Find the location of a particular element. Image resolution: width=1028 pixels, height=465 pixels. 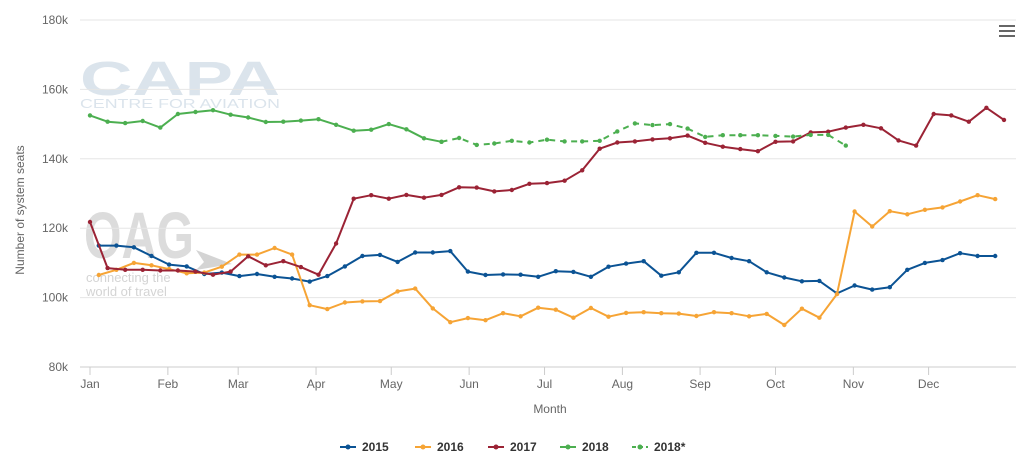

chart-menu-button is located at coordinates (1007, 31).